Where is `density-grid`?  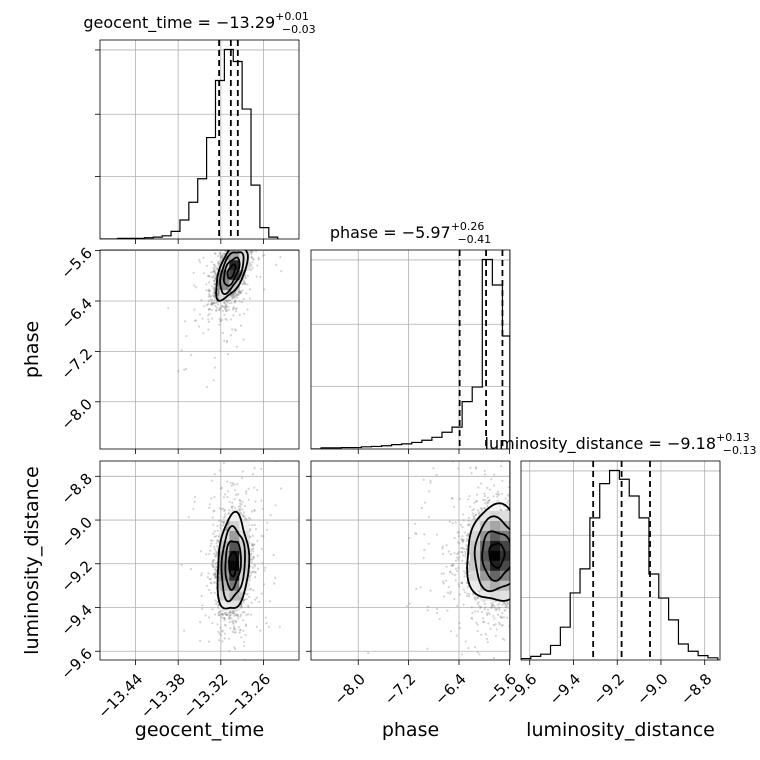 density-grid is located at coordinates (199, 560).